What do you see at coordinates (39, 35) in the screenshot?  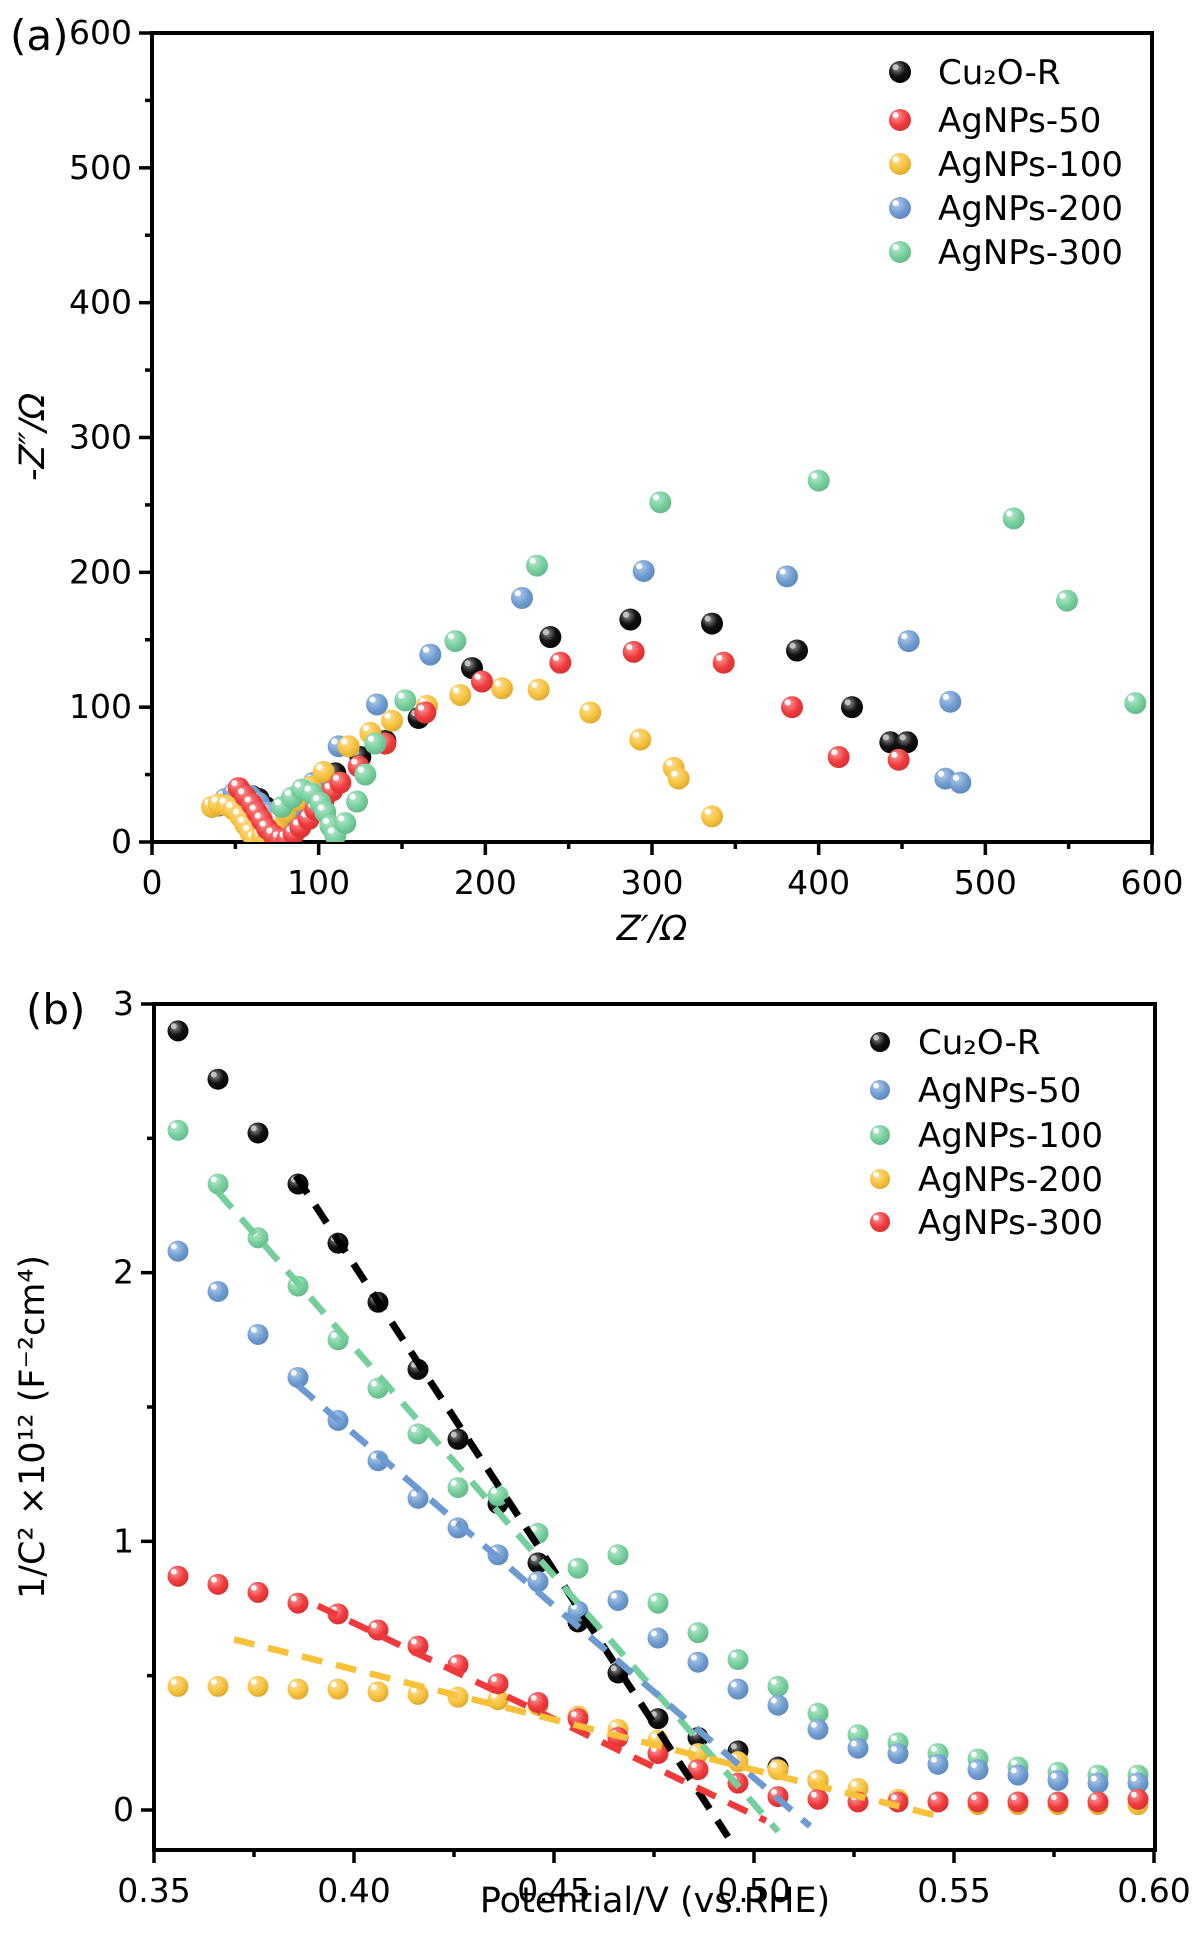 I see `panel-letter: (a)` at bounding box center [39, 35].